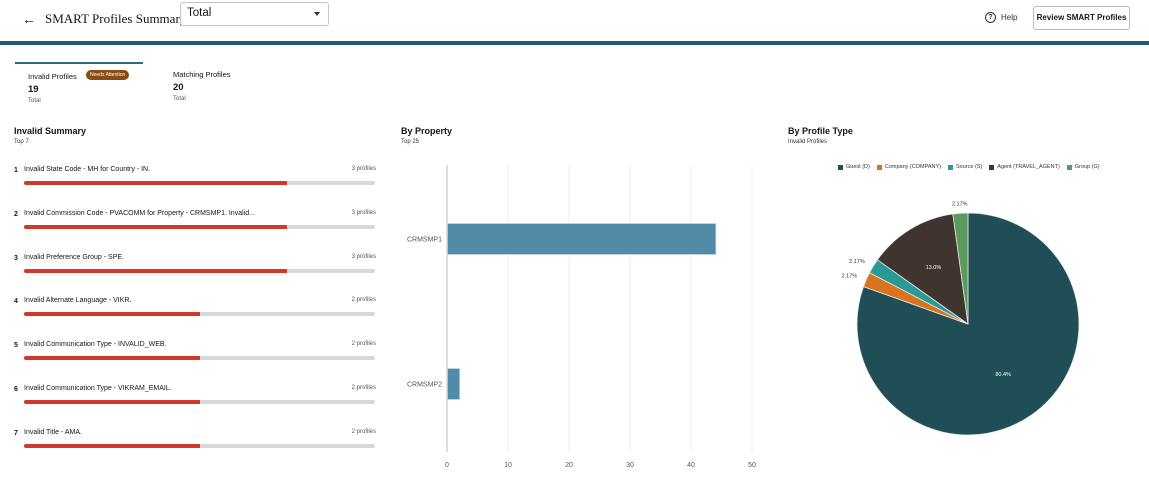 The width and height of the screenshot is (1149, 494). I want to click on legend-item: Company (COMPANY), so click(908, 167).